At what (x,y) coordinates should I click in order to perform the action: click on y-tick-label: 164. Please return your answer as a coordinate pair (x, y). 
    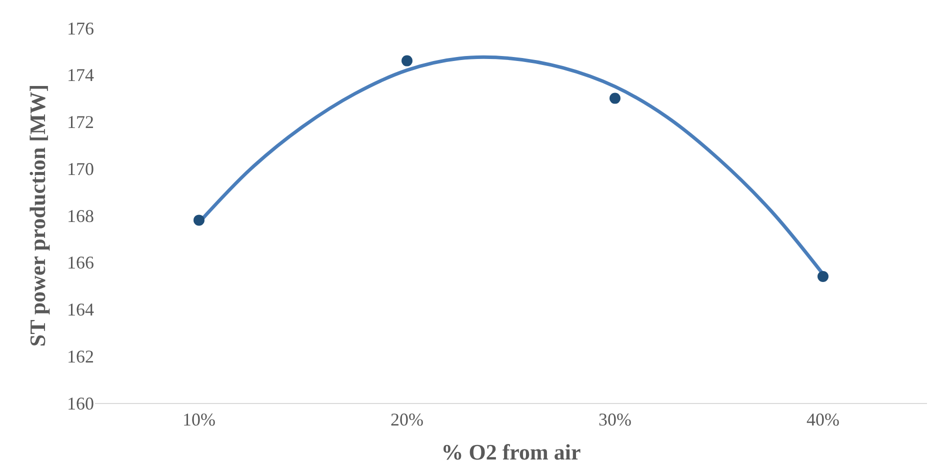
    Looking at the image, I should click on (80, 310).